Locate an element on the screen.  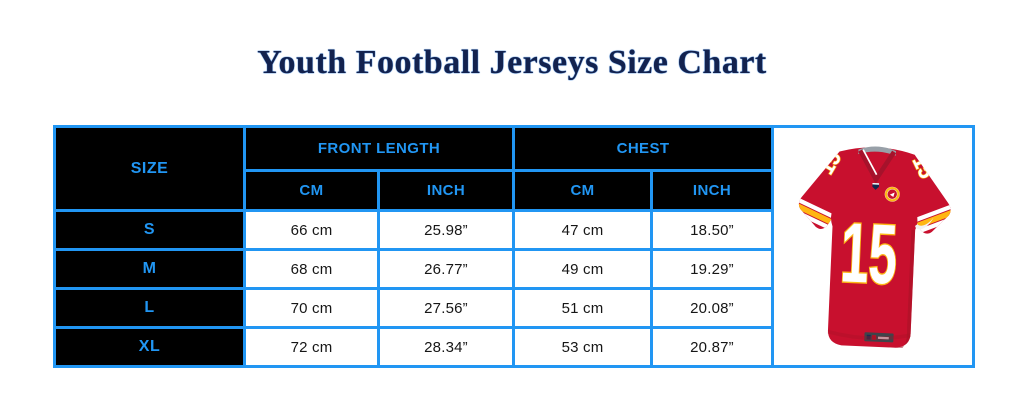
chest-inch-cell: 20.08” is located at coordinates (712, 308).